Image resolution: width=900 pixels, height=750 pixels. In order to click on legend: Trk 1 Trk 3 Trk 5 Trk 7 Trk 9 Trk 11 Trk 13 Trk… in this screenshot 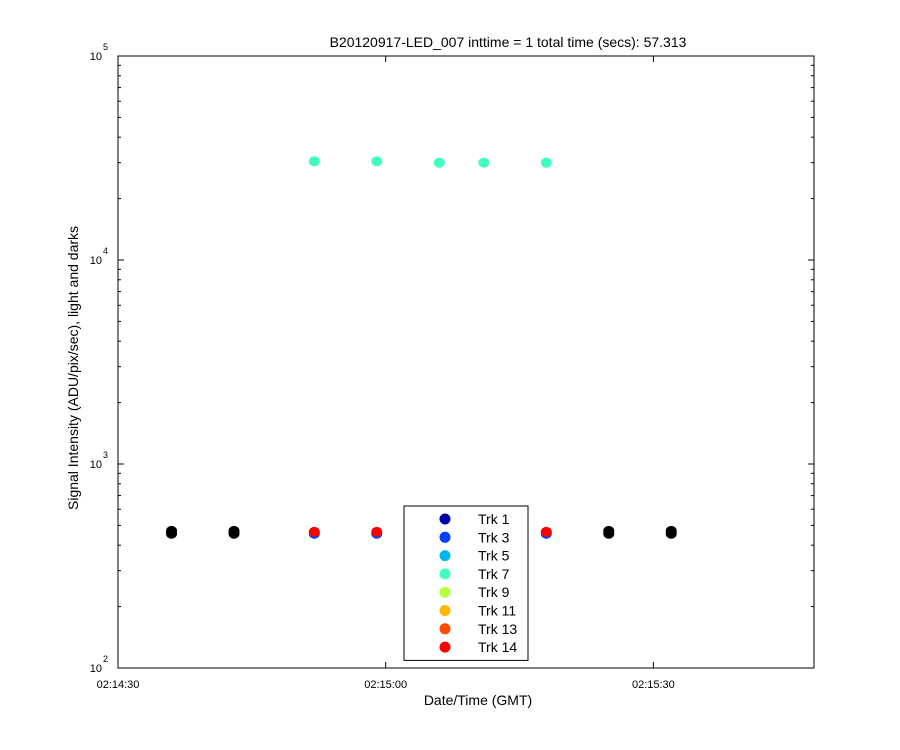, I will do `click(466, 583)`.